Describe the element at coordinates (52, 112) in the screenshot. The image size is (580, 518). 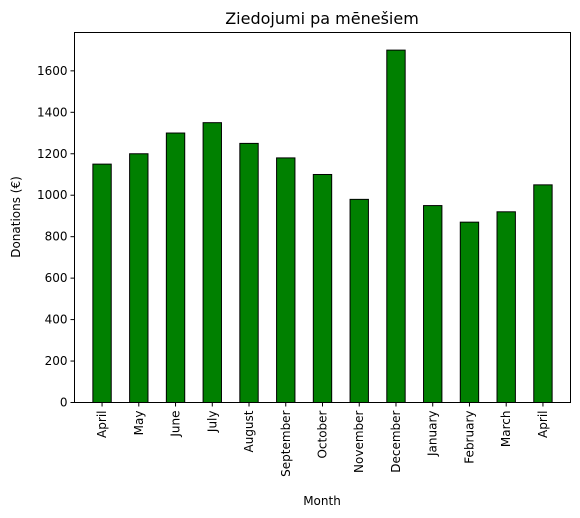
I see `y-tick-label-7: 1400` at that location.